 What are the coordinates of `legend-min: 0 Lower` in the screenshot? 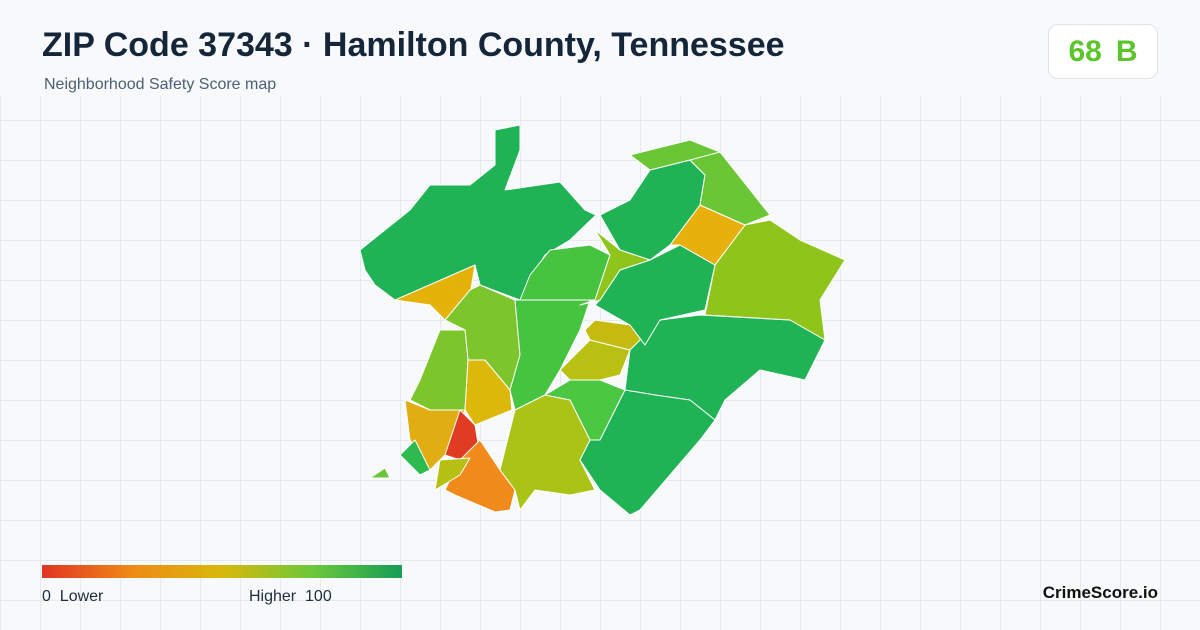 It's located at (72, 597).